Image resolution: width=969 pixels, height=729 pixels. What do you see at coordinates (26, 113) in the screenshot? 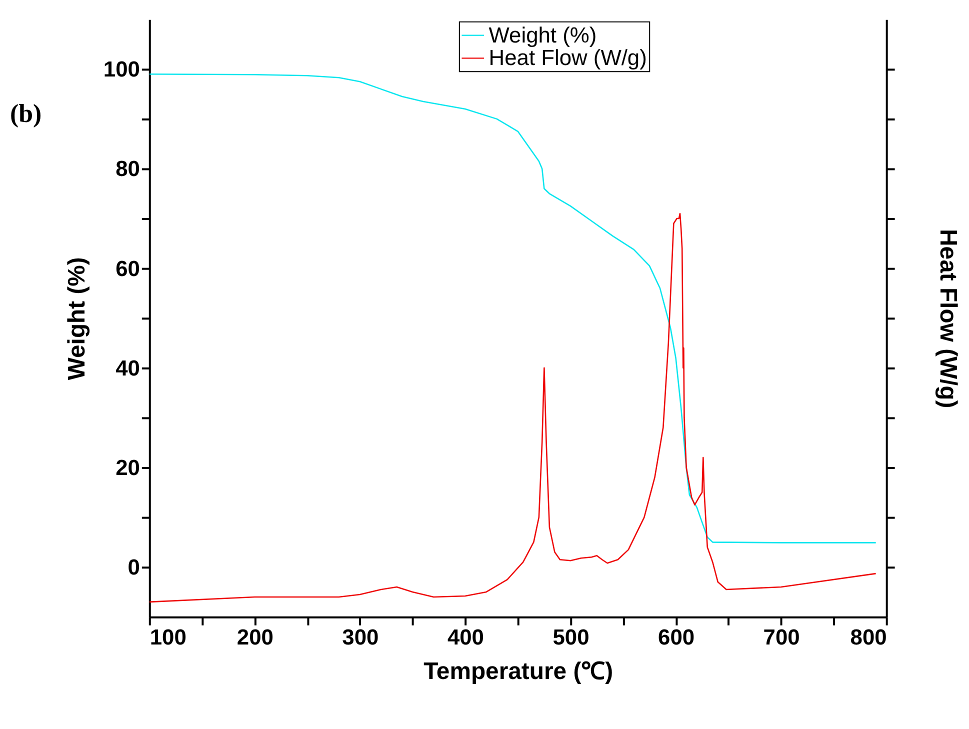
I see `text: (b)` at bounding box center [26, 113].